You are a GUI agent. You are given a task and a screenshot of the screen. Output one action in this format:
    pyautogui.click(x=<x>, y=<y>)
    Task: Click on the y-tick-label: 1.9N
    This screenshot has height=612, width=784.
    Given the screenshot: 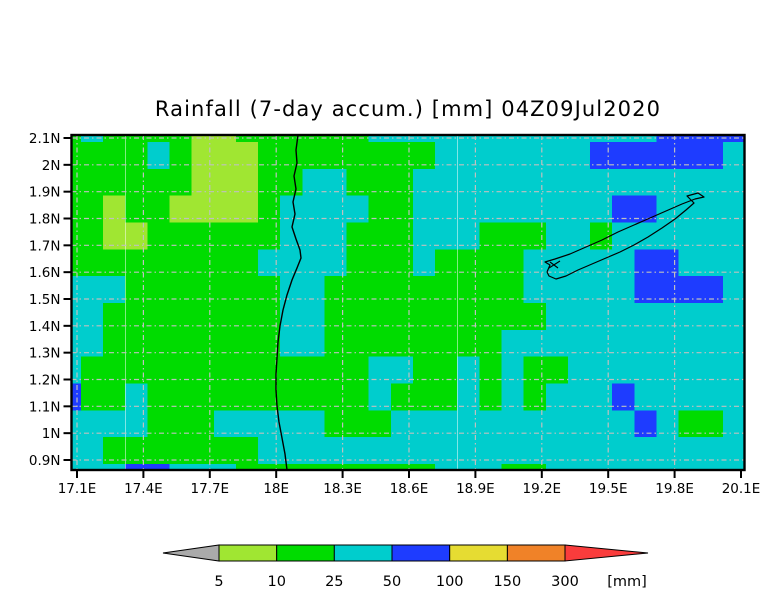 What is the action you would take?
    pyautogui.click(x=45, y=193)
    